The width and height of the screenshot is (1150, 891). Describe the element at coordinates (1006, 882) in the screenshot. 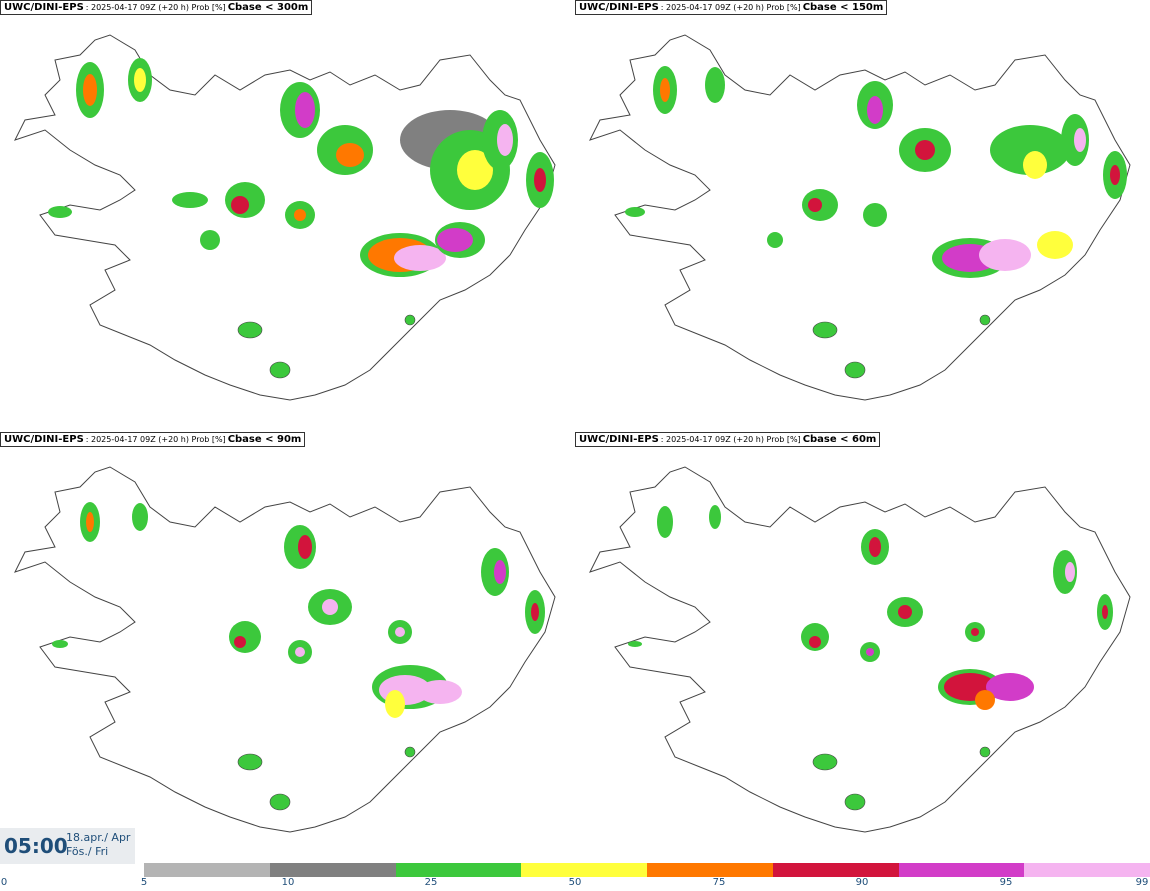

I see `legend-tick: 95` at that location.